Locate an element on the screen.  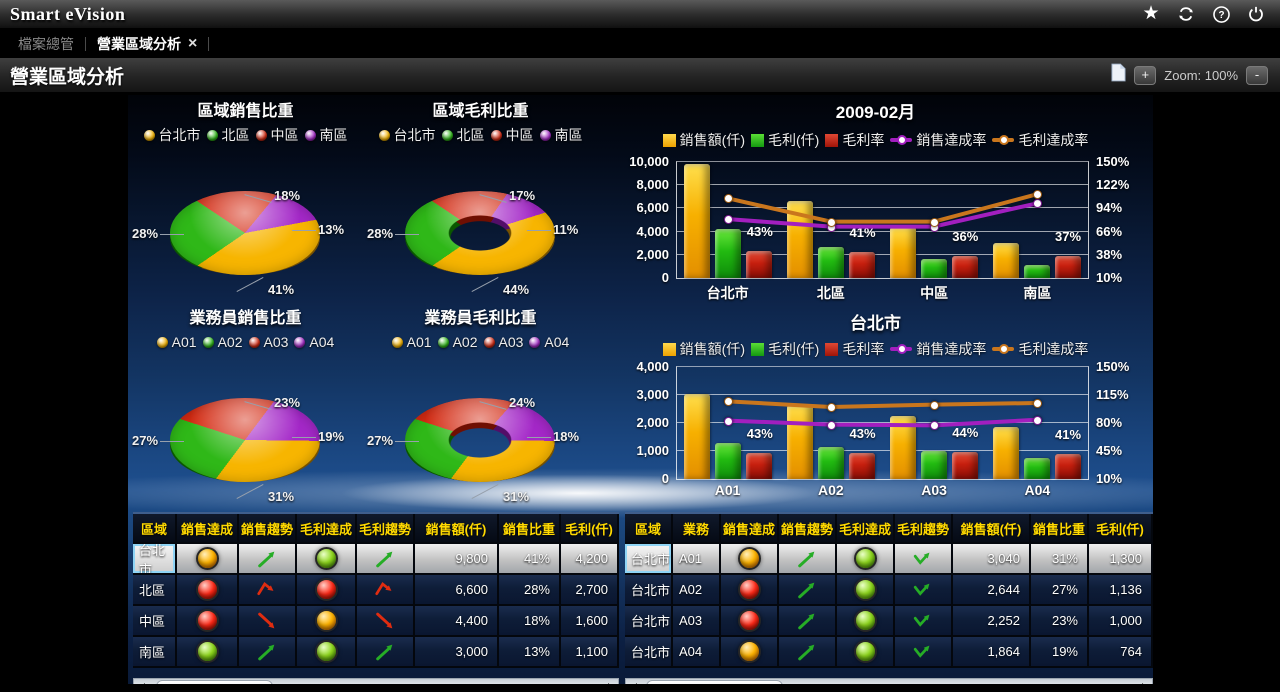
table-cell: 2,252 is located at coordinates (992, 620).